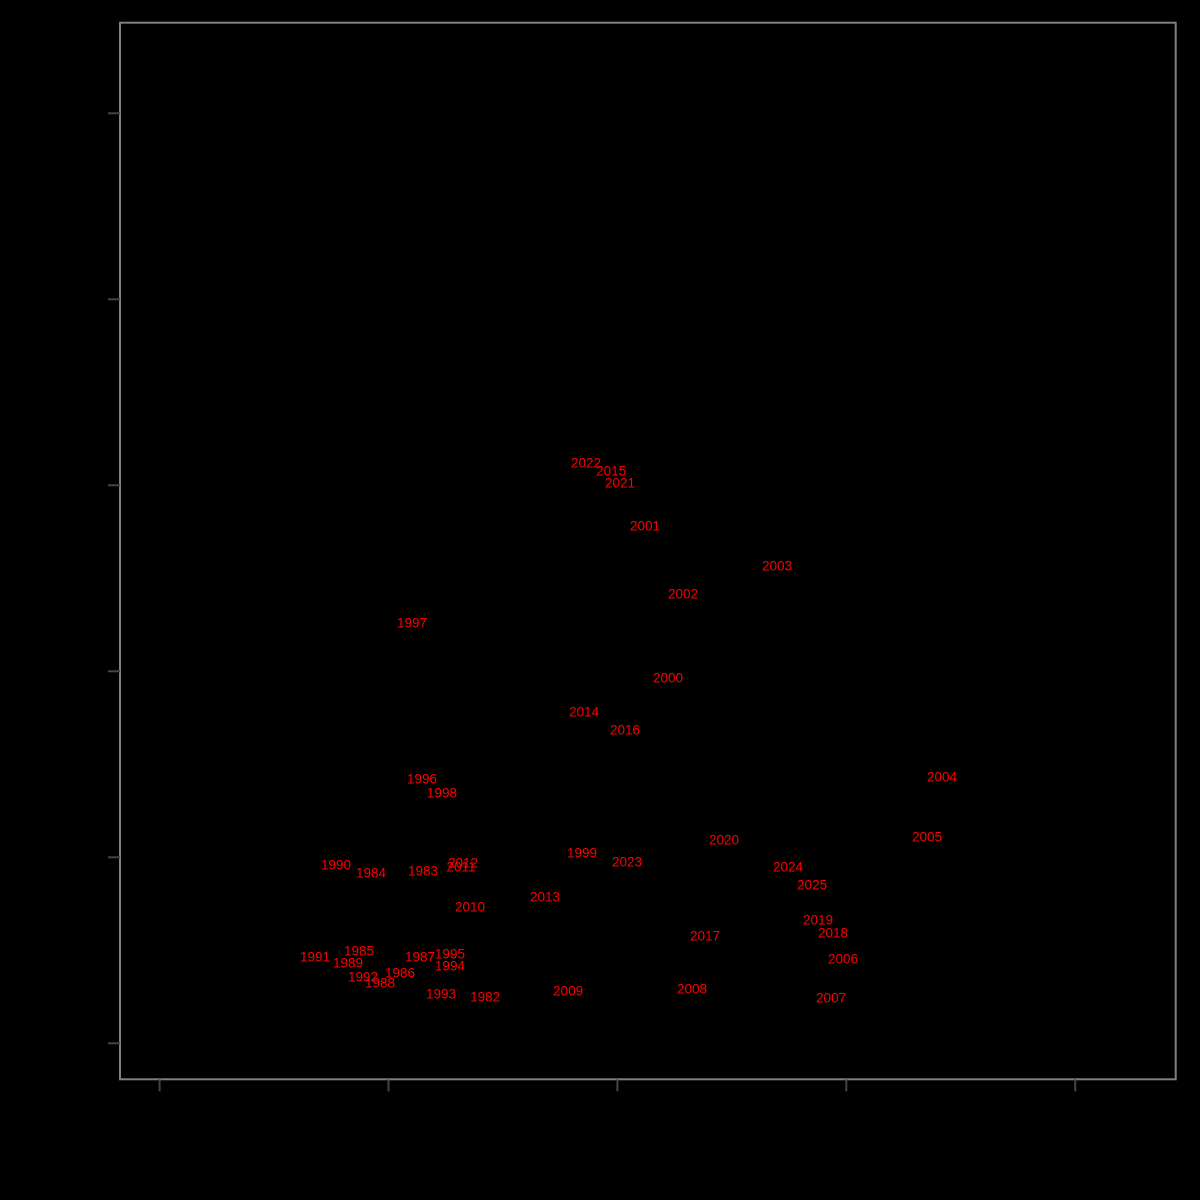  Describe the element at coordinates (550, 1159) in the screenshot. I see `x-axis-title: SSB` at that location.